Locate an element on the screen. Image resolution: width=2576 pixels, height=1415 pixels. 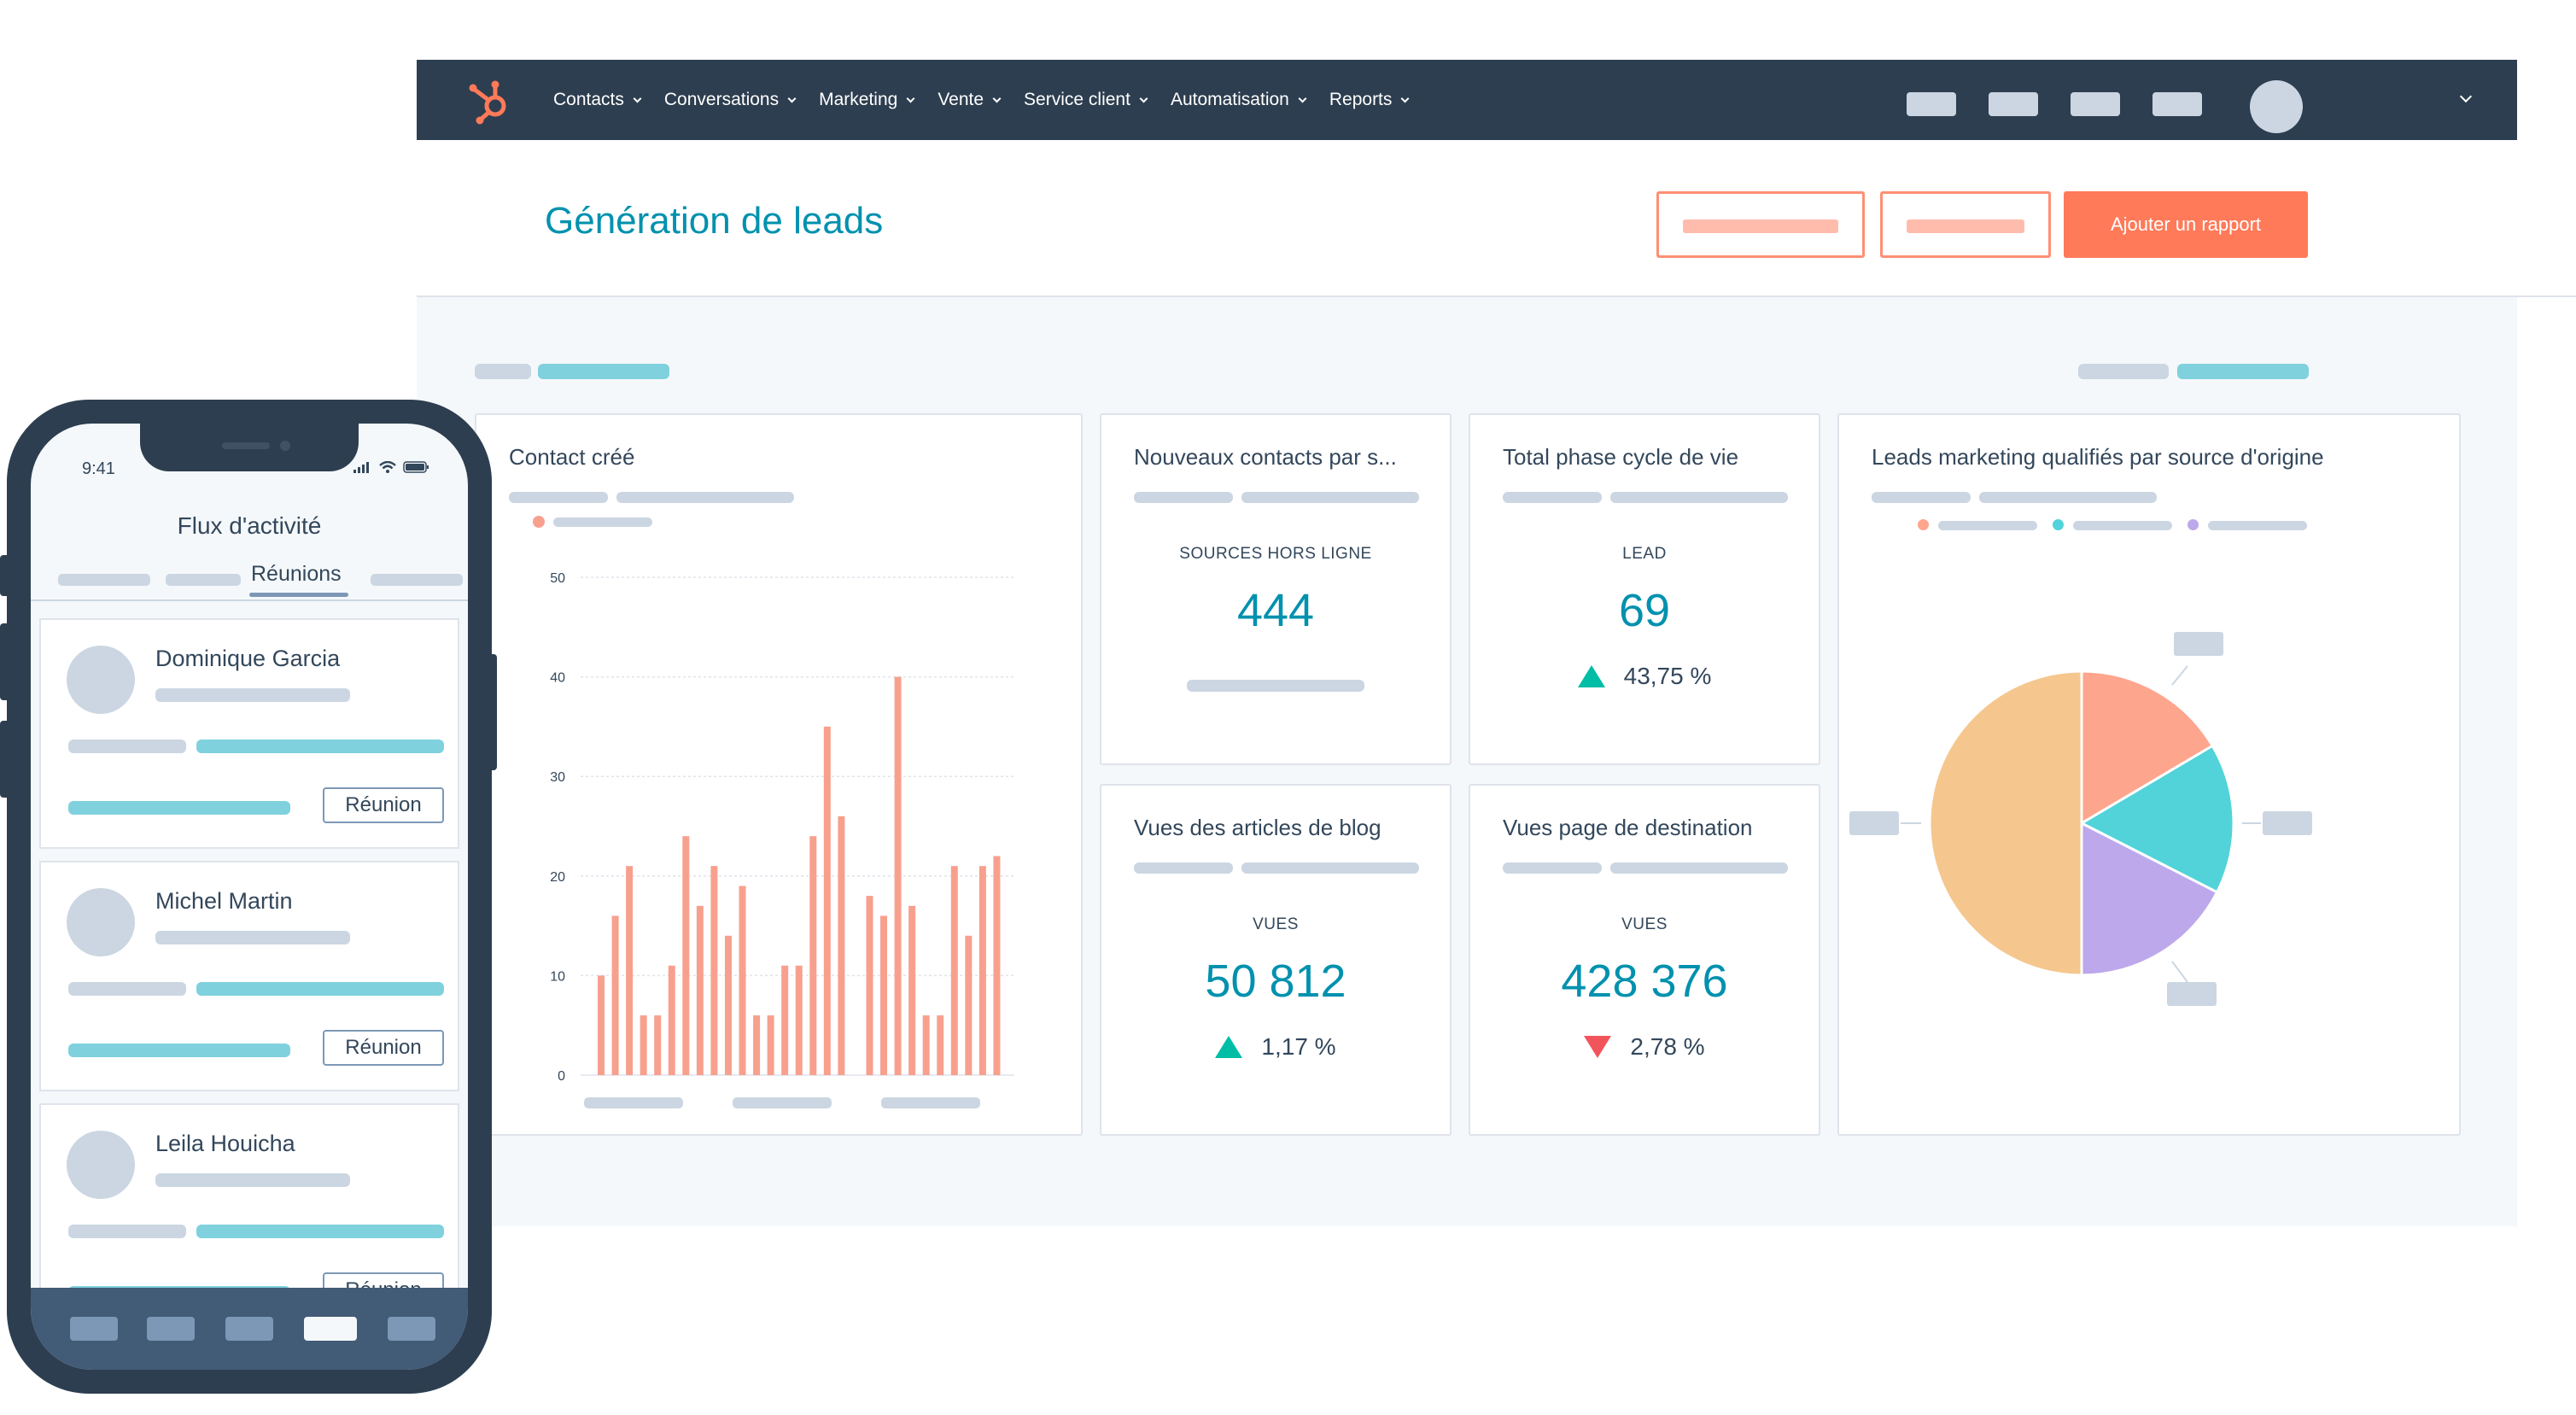
account-chevron-down-icon is located at coordinates (2466, 97).